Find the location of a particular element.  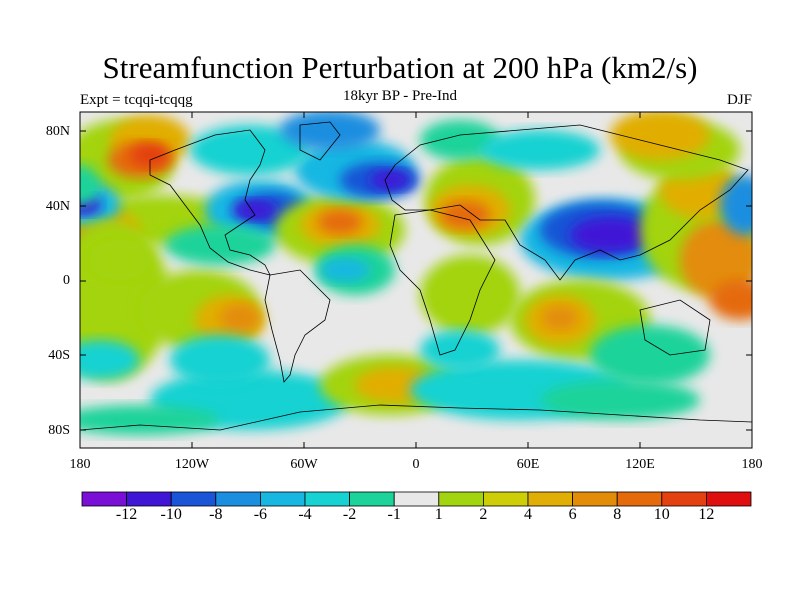

lat-tick-label: 40N is located at coordinates (57, 206).